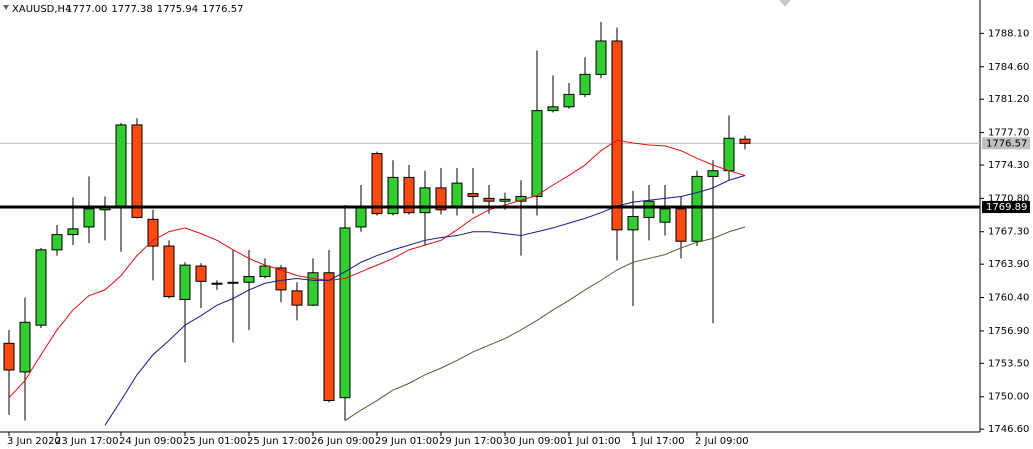 This screenshot has height=449, width=1033. Describe the element at coordinates (131, 9) in the screenshot. I see `header-value: 1777.38` at that location.